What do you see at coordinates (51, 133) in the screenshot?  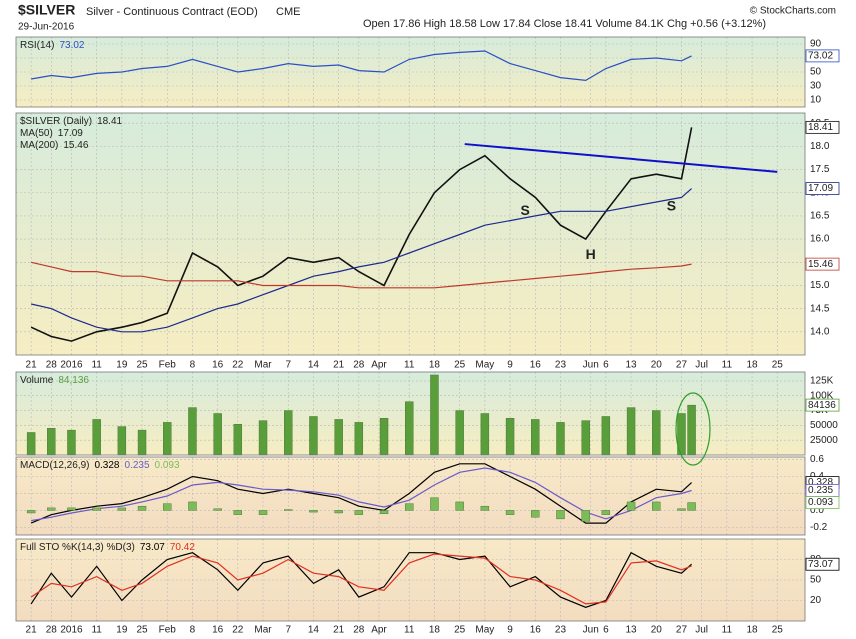 I see `legend-entry: MA(50) 17.09` at bounding box center [51, 133].